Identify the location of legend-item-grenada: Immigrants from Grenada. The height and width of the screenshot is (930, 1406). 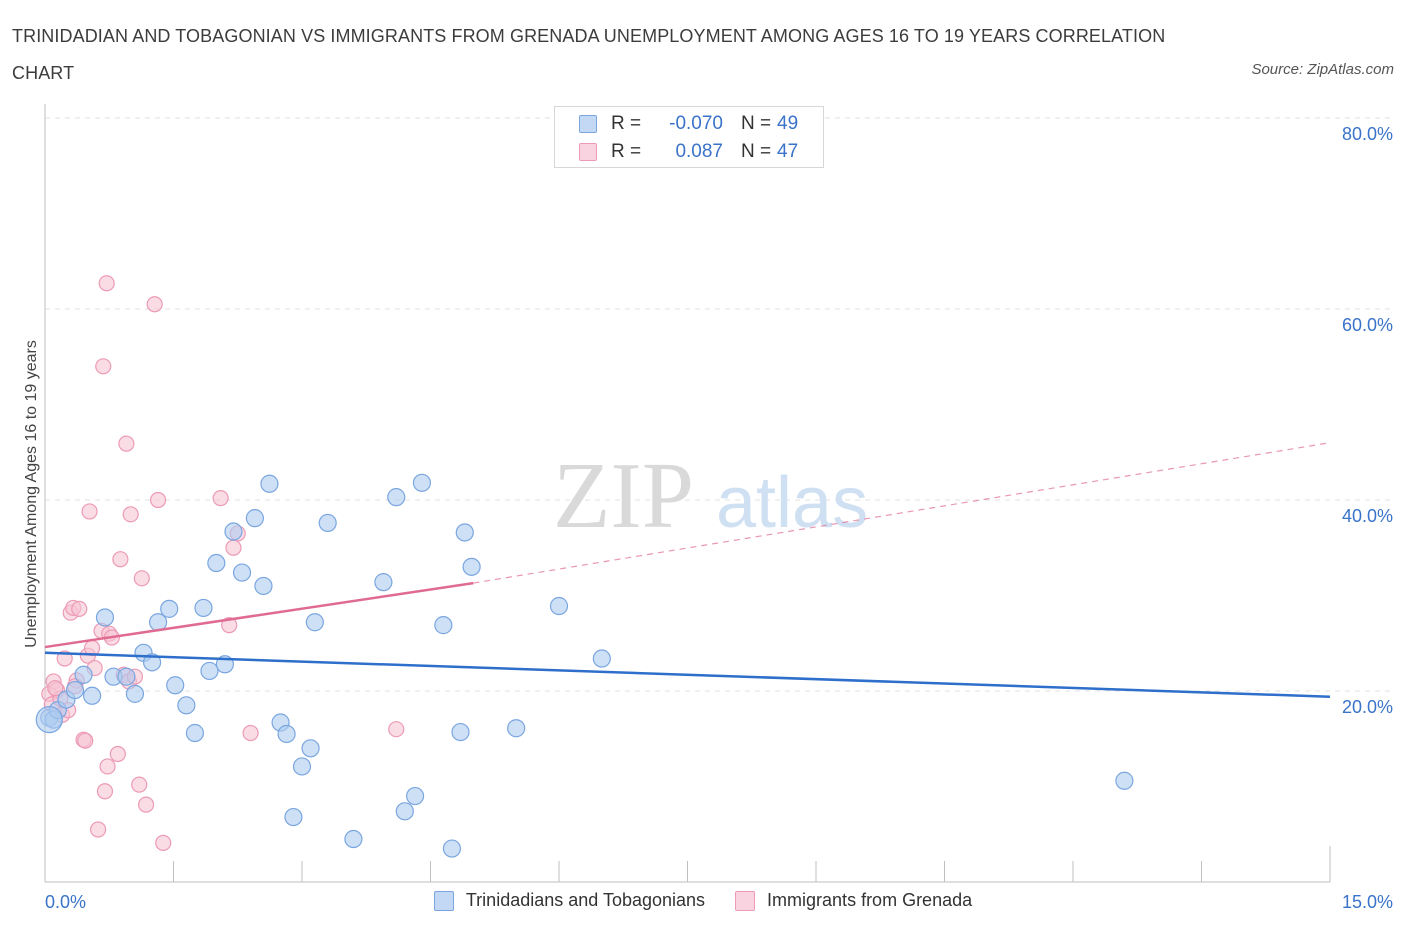
(853, 900).